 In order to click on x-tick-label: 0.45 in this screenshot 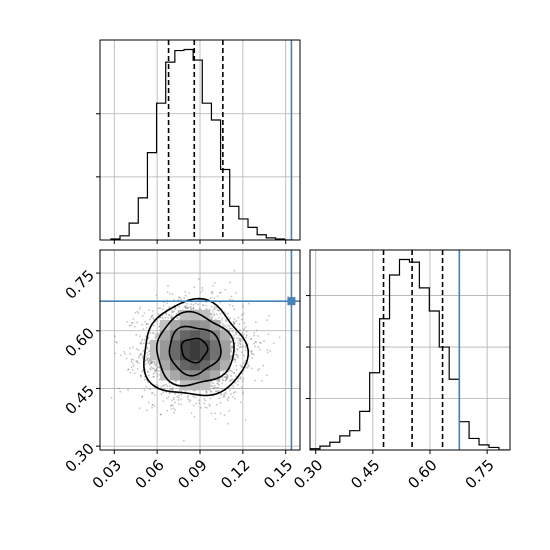, I will do `click(365, 474)`.